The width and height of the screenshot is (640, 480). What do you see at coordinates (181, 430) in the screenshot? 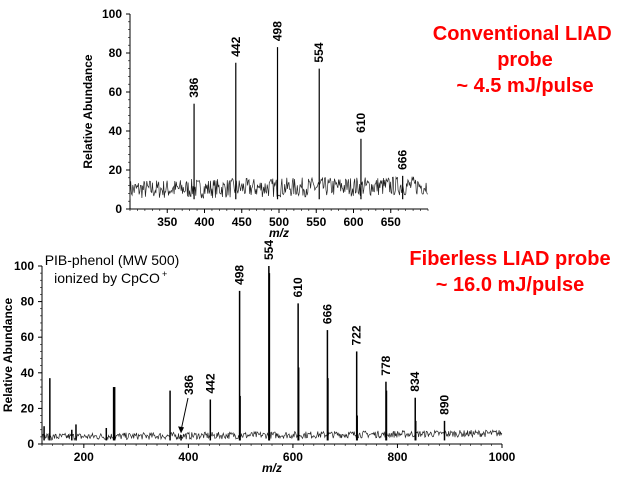
I see `arrow-head-icon` at bounding box center [181, 430].